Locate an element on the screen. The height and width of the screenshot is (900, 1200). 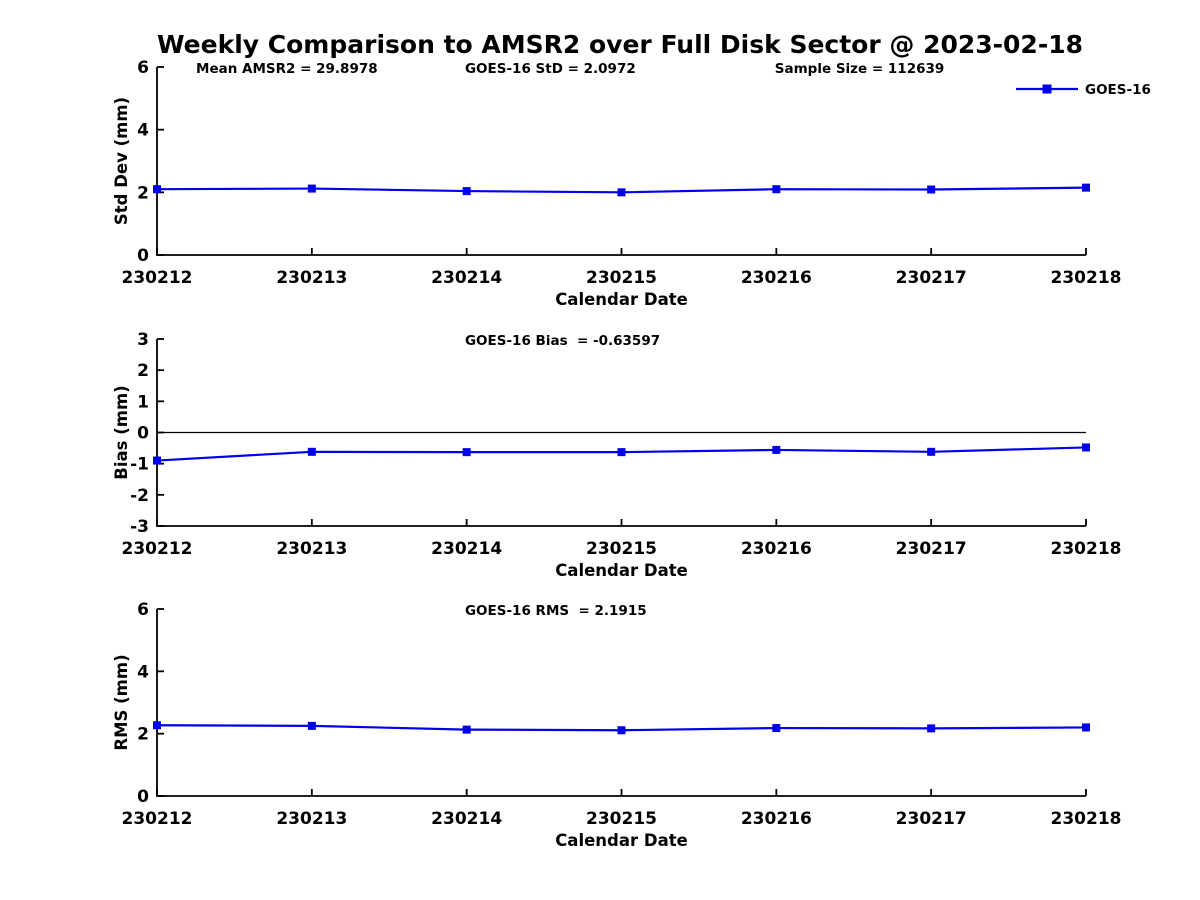
legend: GOES-16 is located at coordinates (1083, 90).